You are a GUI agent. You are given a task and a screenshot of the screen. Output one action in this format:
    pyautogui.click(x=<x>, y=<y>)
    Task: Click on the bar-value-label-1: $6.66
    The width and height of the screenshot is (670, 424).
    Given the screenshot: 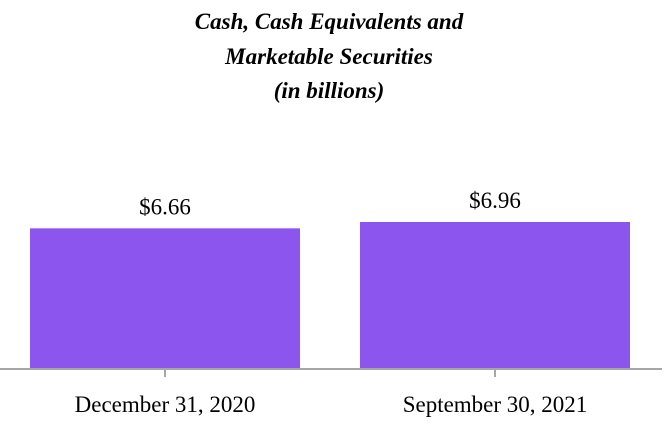 What is the action you would take?
    pyautogui.click(x=165, y=206)
    